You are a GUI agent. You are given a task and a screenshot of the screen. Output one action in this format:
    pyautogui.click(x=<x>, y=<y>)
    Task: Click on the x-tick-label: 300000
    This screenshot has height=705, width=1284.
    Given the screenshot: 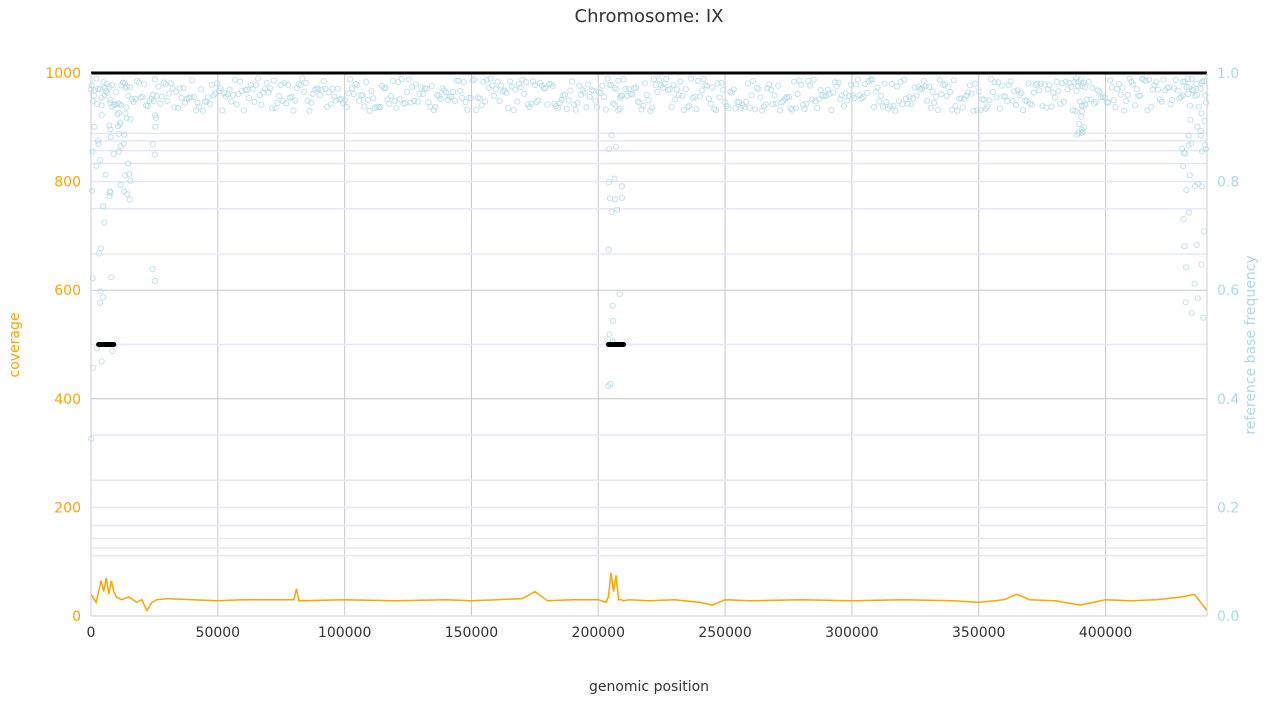 What is the action you would take?
    pyautogui.click(x=851, y=633)
    